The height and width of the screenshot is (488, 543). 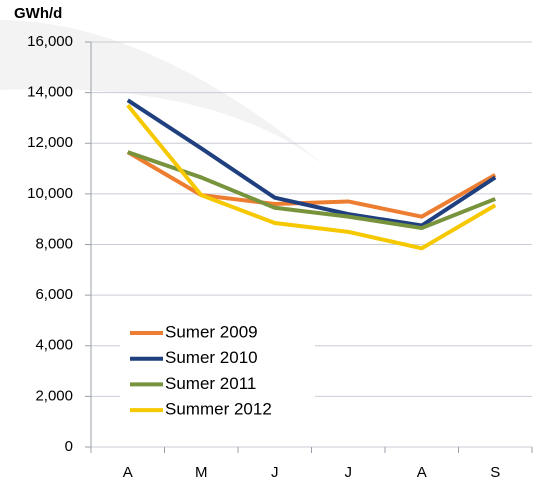 What do you see at coordinates (54, 294) in the screenshot?
I see `y-tick-label: 6,000` at bounding box center [54, 294].